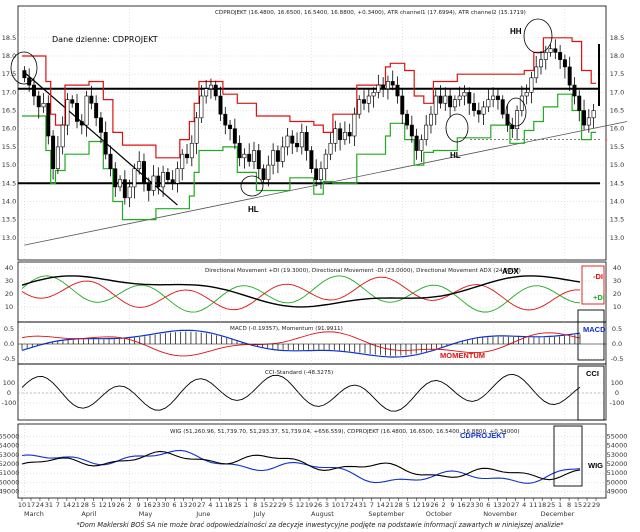  What do you see at coordinates (523, 335) in the screenshot?
I see `macd-annotations: MACD MOMENTUM` at bounding box center [523, 335].